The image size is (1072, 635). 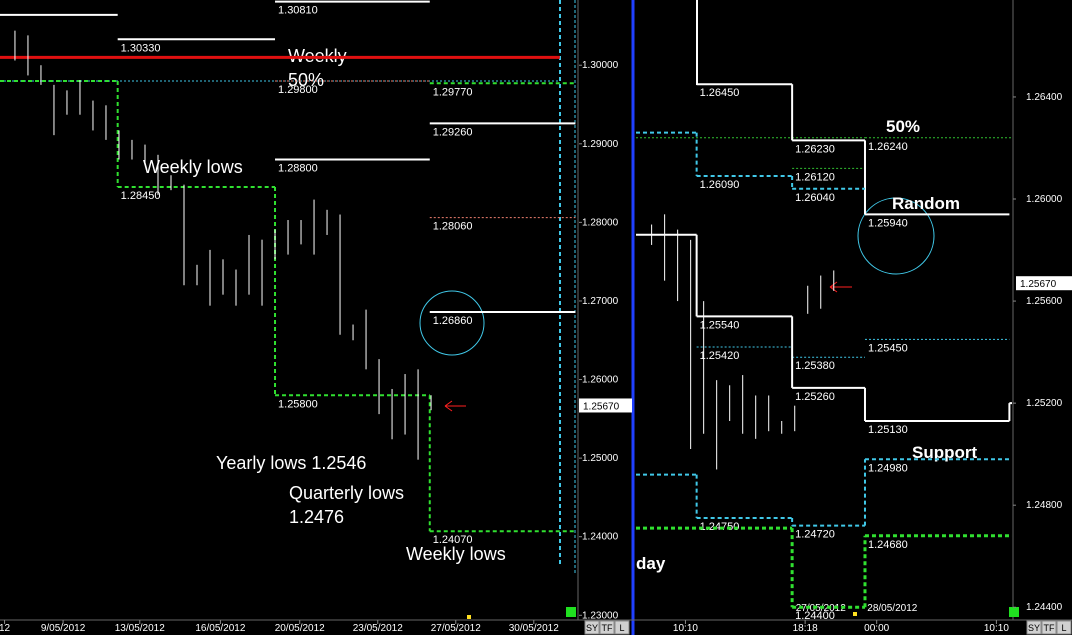 I want to click on level-label: 1.24750, so click(x=720, y=527).